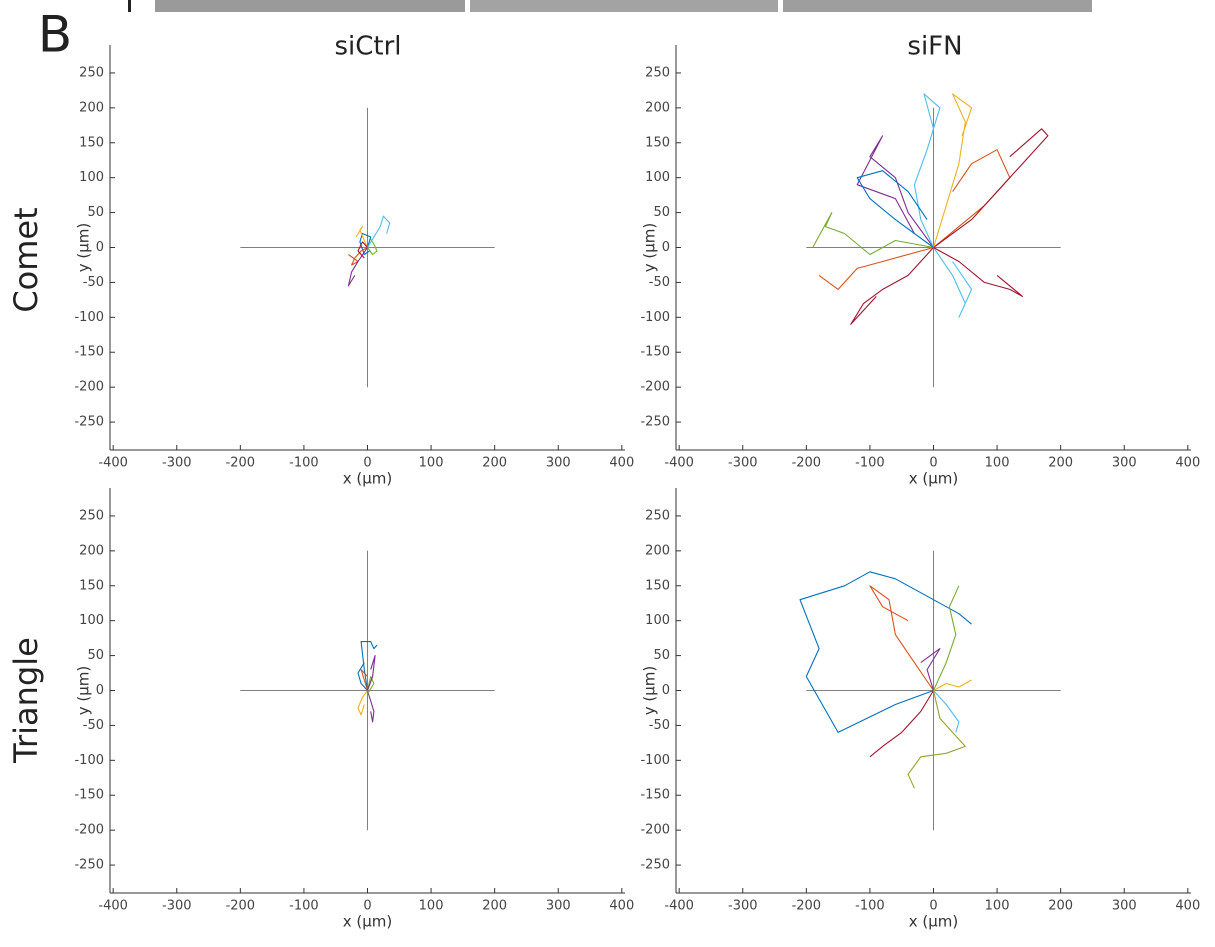 The height and width of the screenshot is (947, 1215). I want to click on row-title: Triangle, so click(26, 700).